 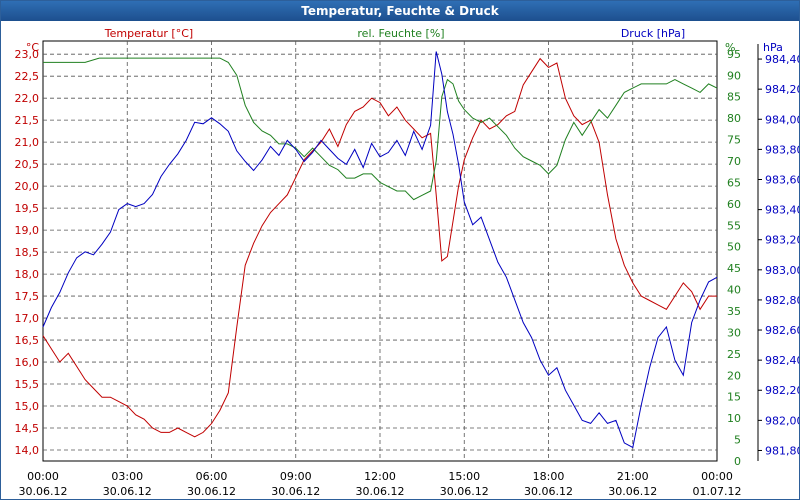 What do you see at coordinates (782, 300) in the screenshot?
I see `pressure-tick-label: 982,80` at bounding box center [782, 300].